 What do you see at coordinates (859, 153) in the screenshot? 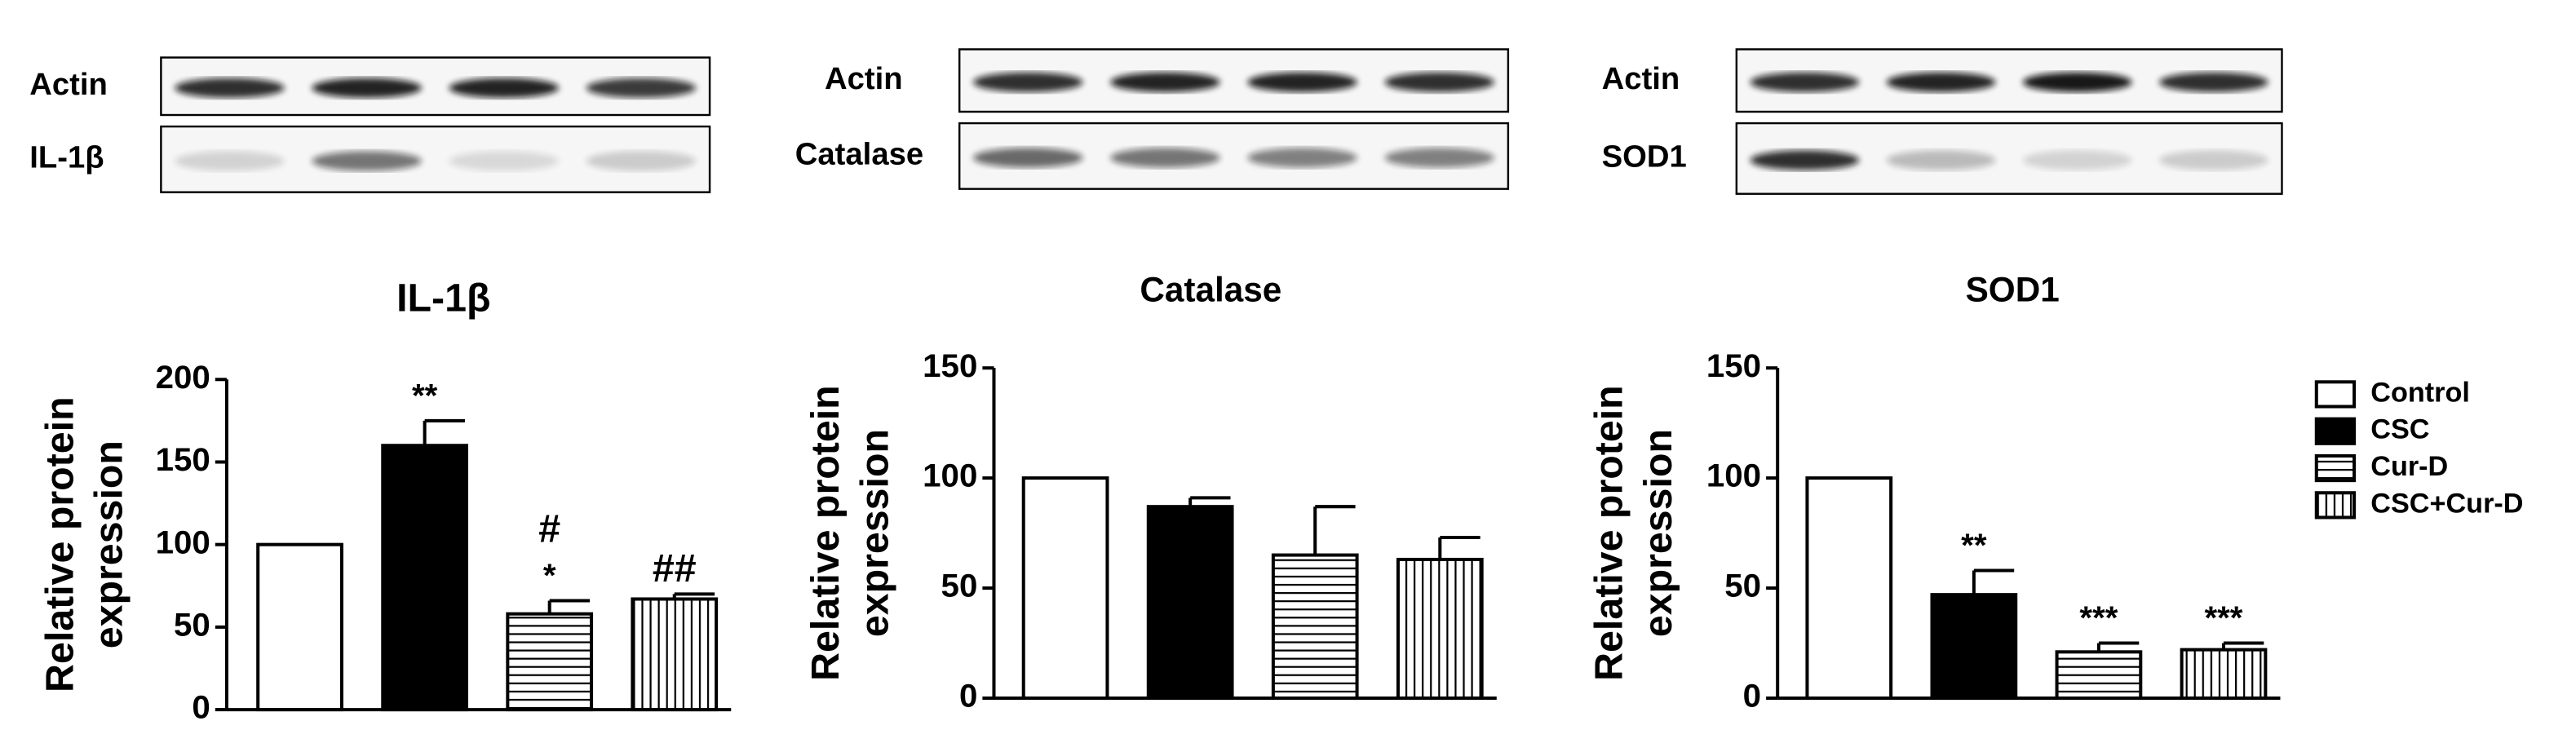
I see `blot-label: Catalase` at bounding box center [859, 153].